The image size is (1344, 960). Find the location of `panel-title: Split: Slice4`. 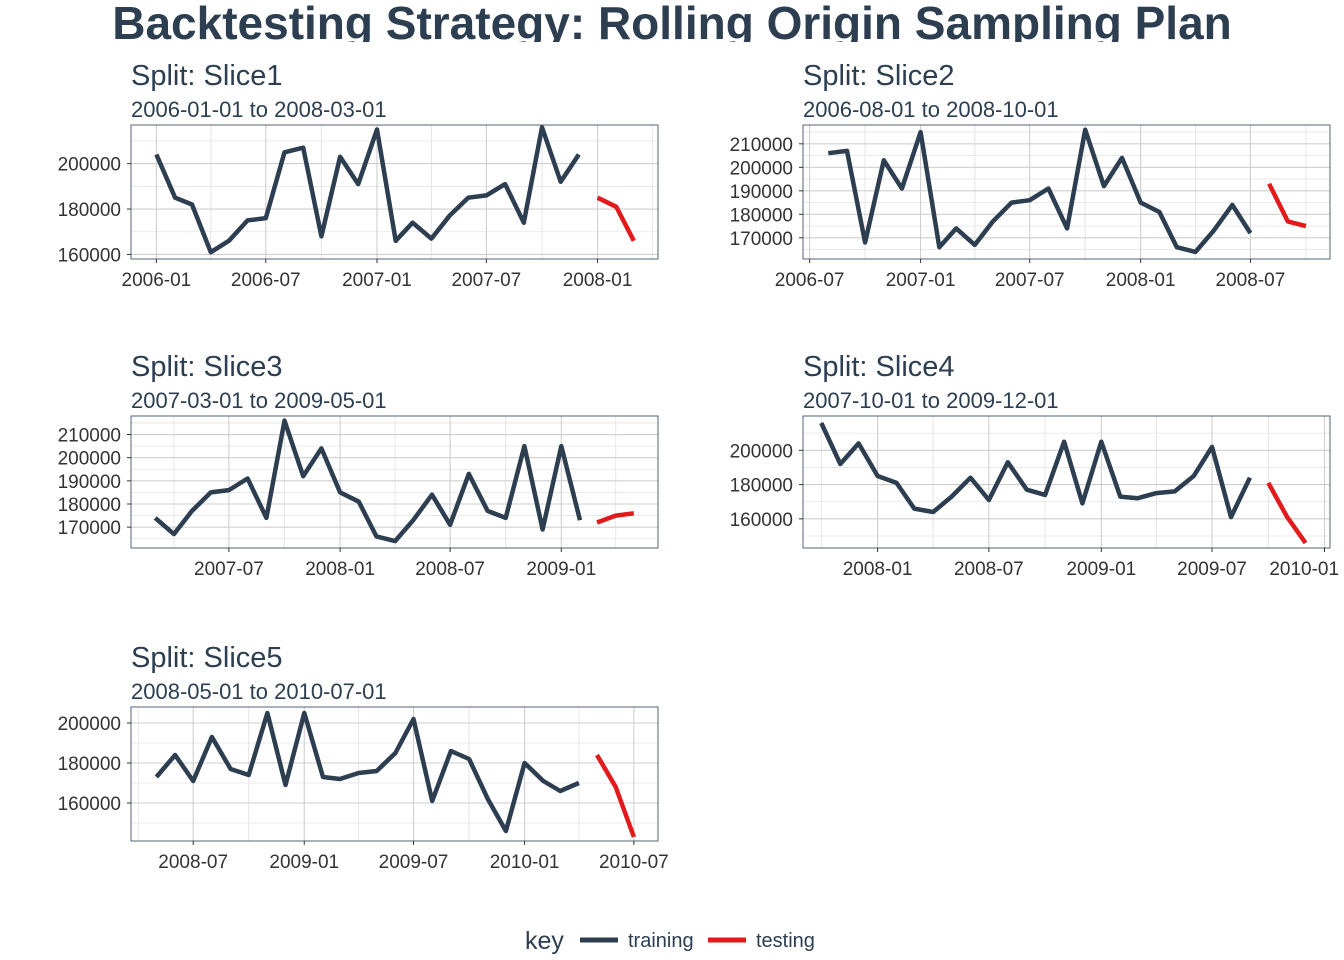

panel-title: Split: Slice4 is located at coordinates (879, 367).